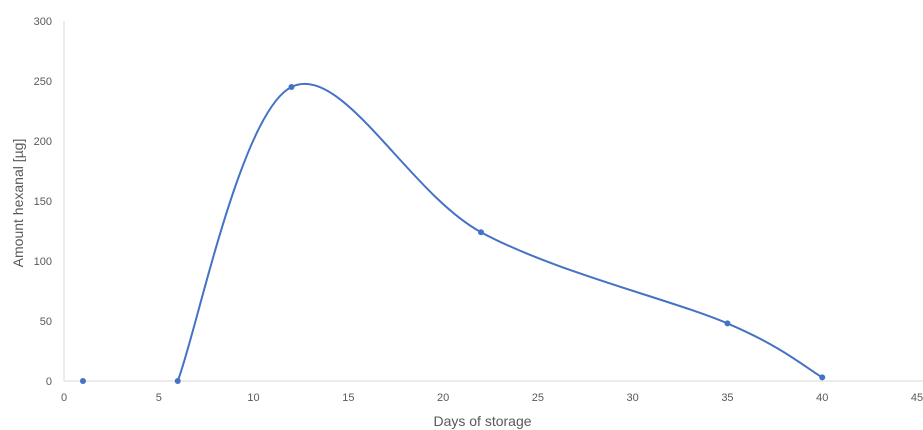 This screenshot has height=430, width=923. Describe the element at coordinates (159, 398) in the screenshot. I see `x-tick-label: 5` at that location.